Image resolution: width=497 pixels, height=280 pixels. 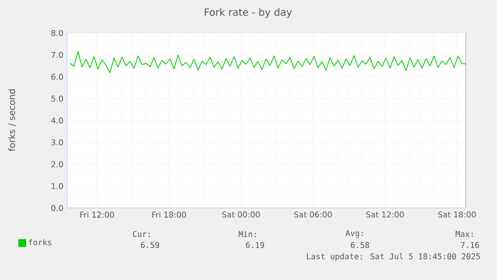 What do you see at coordinates (12, 120) in the screenshot?
I see `y-axis-title: forks / second` at bounding box center [12, 120].